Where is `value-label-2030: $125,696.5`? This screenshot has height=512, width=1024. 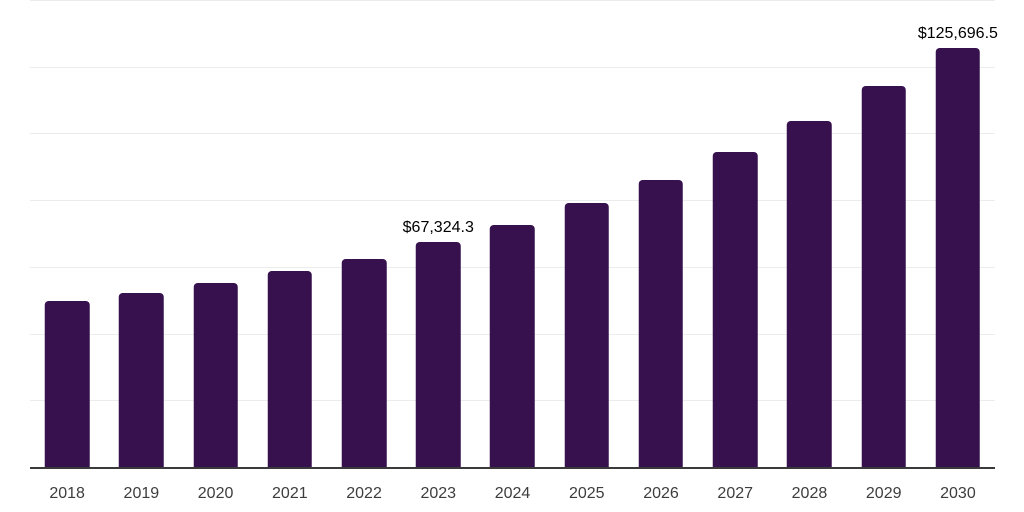
value-label-2030: $125,696.5 is located at coordinates (957, 33).